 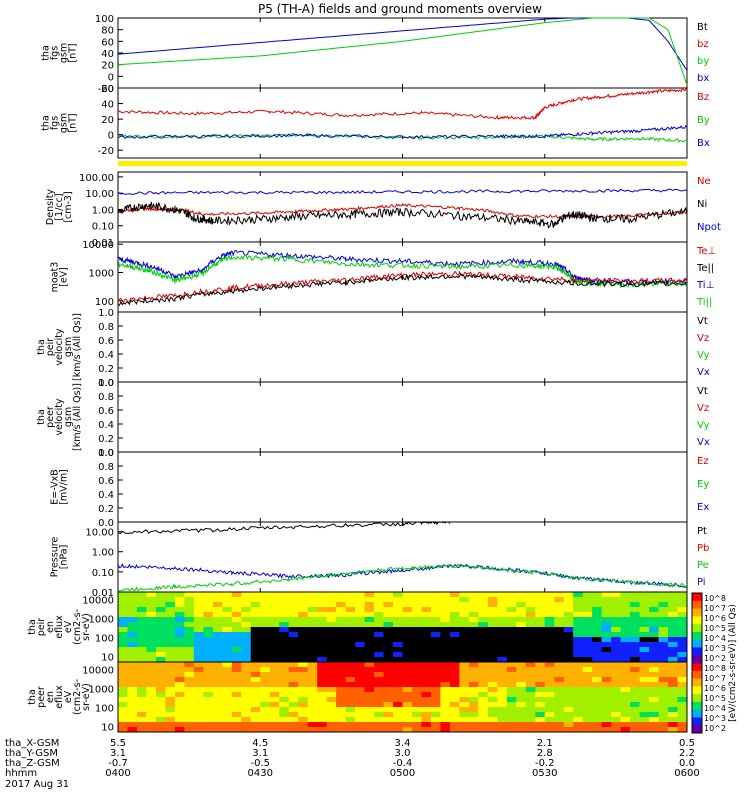 What do you see at coordinates (104, 302) in the screenshot?
I see `y-tick-label: 100` at bounding box center [104, 302].